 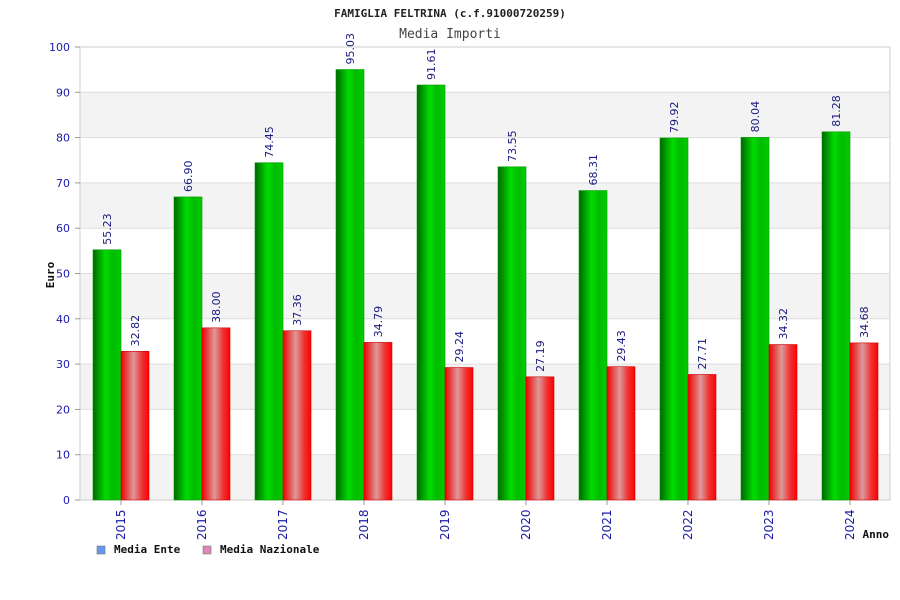 I want to click on legend-swatch-media-ente, so click(x=101, y=550).